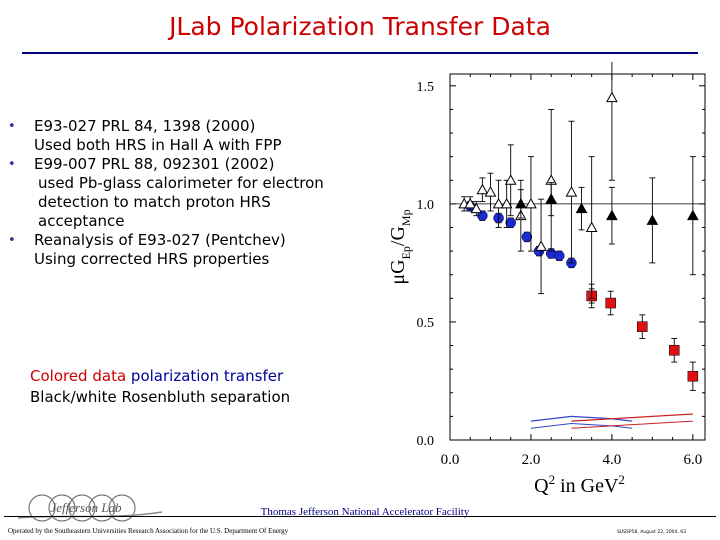 The image size is (720, 540). What do you see at coordinates (426, 323) in the screenshot?
I see `y-tick-label: 0.5` at bounding box center [426, 323].